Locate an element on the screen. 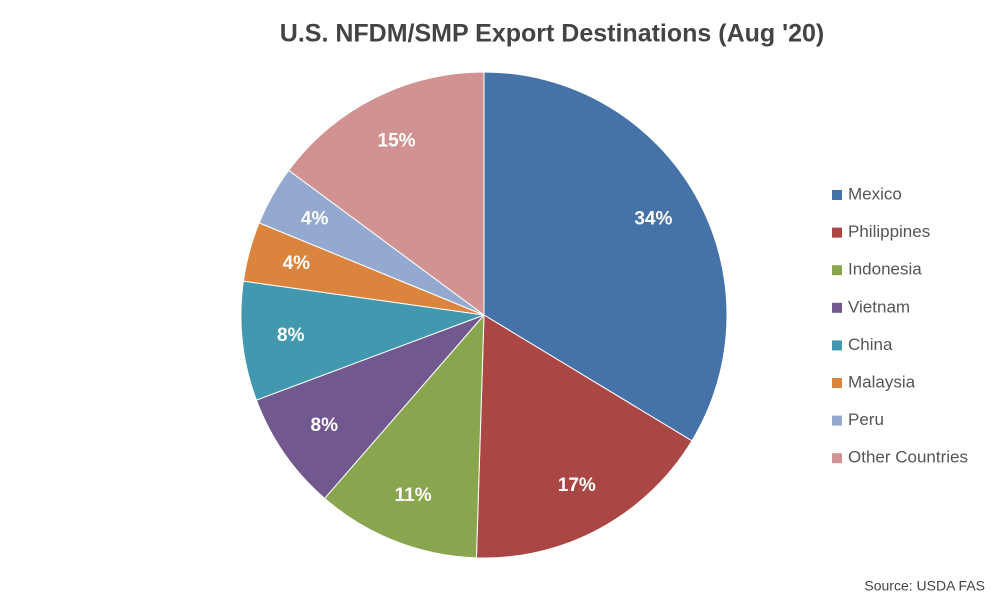  data-label: 11% is located at coordinates (413, 495).